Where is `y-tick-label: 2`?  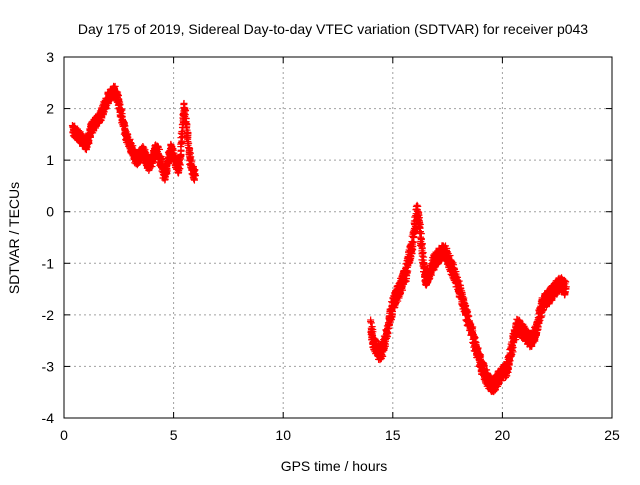 y-tick-label: 2 is located at coordinates (50, 109).